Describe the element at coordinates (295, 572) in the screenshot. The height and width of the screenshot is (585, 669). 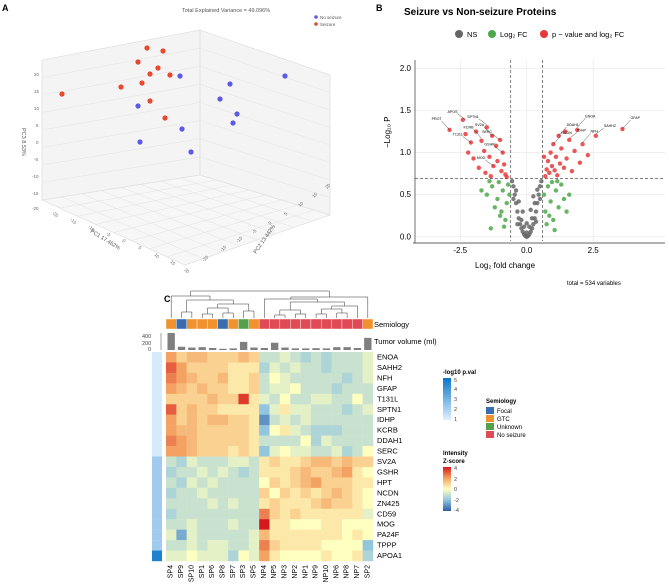
I see `heatmap-column-label: NP2` at that location.